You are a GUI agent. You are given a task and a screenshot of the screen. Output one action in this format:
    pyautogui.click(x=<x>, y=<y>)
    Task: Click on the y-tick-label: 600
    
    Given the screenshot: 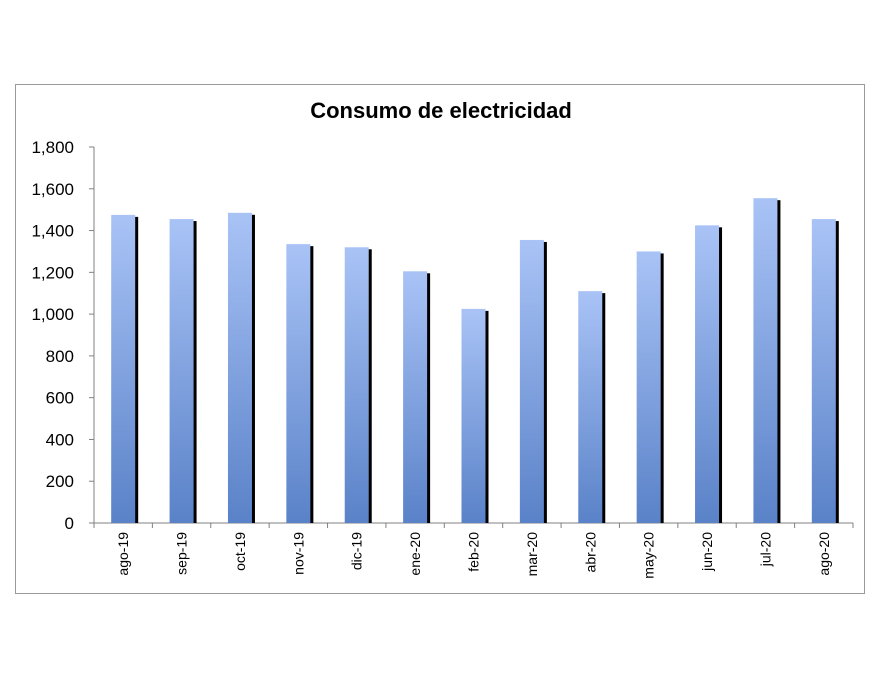 What is the action you would take?
    pyautogui.click(x=60, y=398)
    